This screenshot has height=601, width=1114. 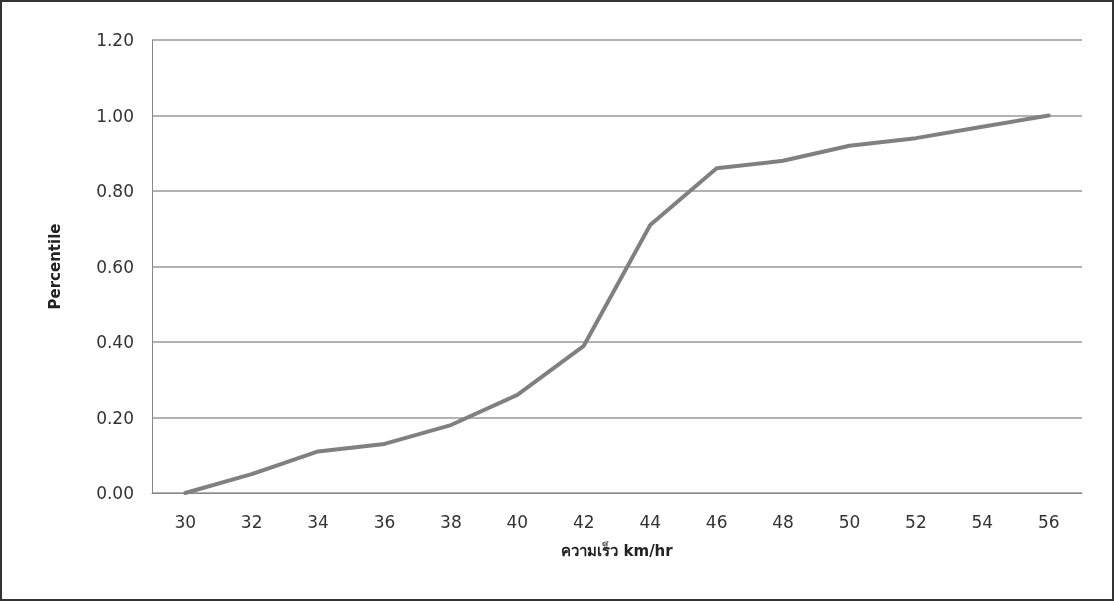 I want to click on x-tick-label: 34, so click(x=318, y=521).